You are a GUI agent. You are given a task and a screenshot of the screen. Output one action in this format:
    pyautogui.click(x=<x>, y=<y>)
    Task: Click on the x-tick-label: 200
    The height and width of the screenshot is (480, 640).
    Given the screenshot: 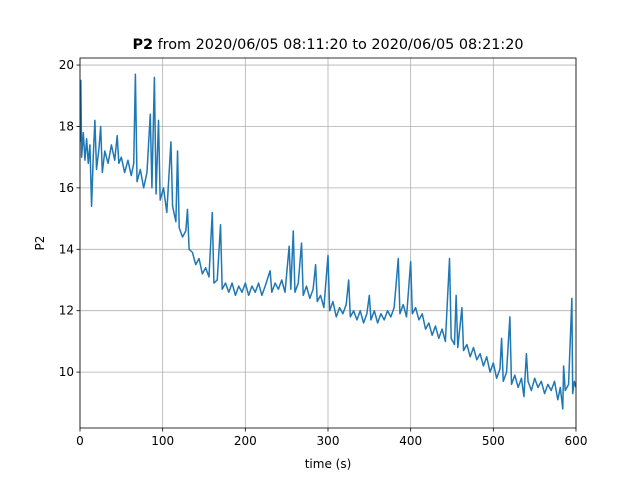 What is the action you would take?
    pyautogui.click(x=245, y=441)
    